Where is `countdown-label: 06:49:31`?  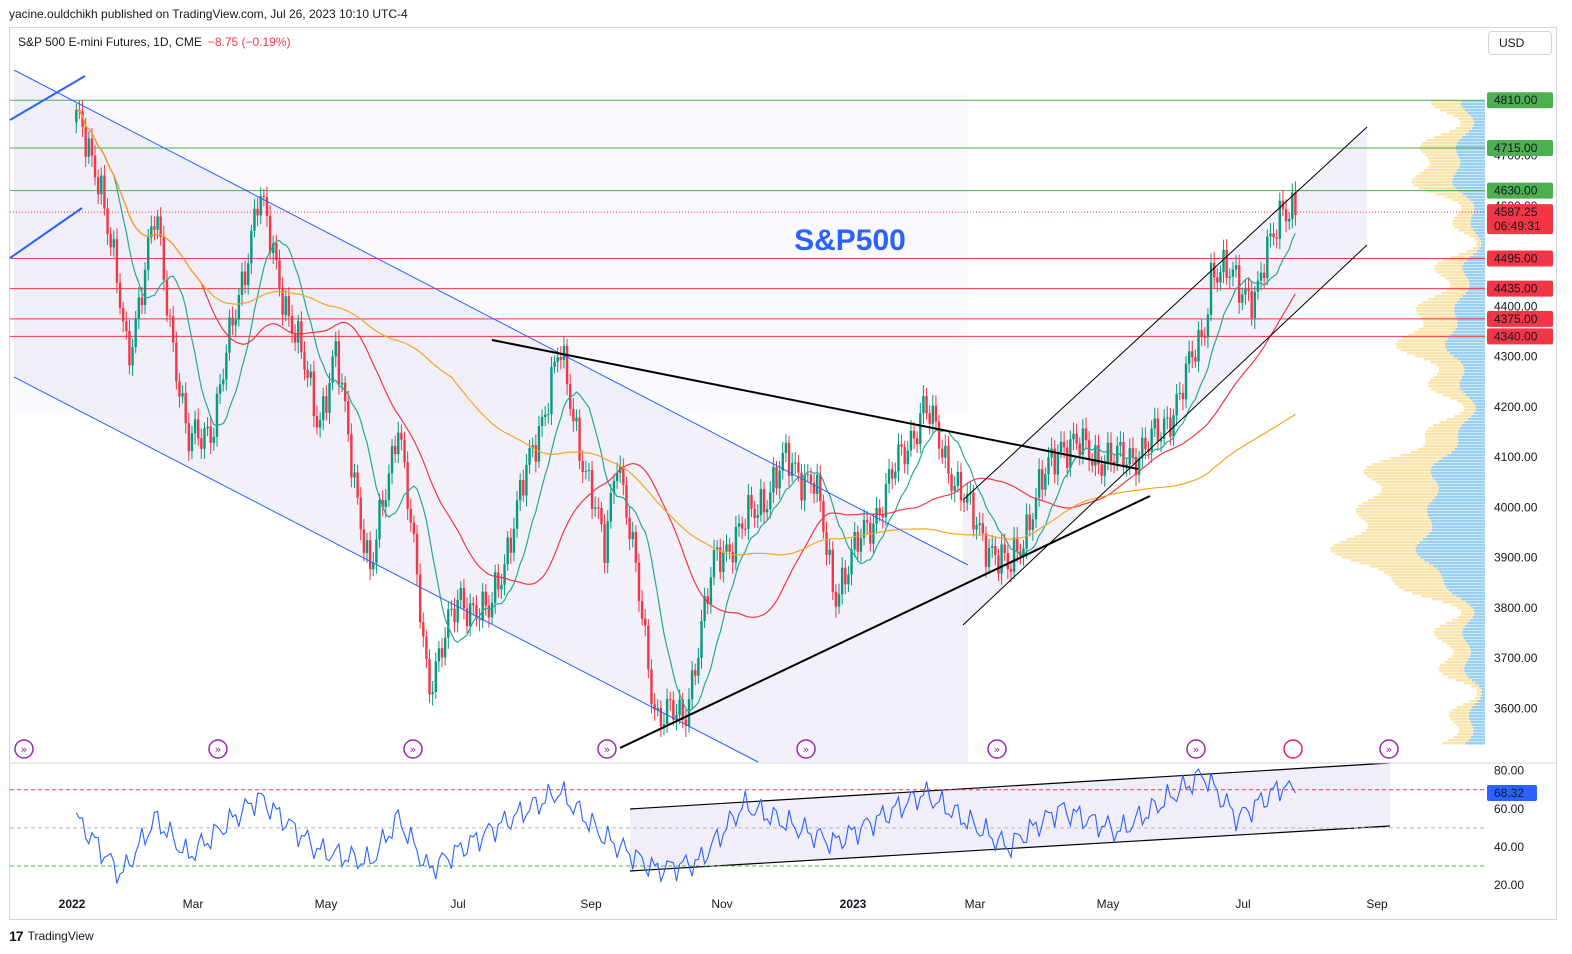
countdown-label: 06:49:31 is located at coordinates (1517, 226).